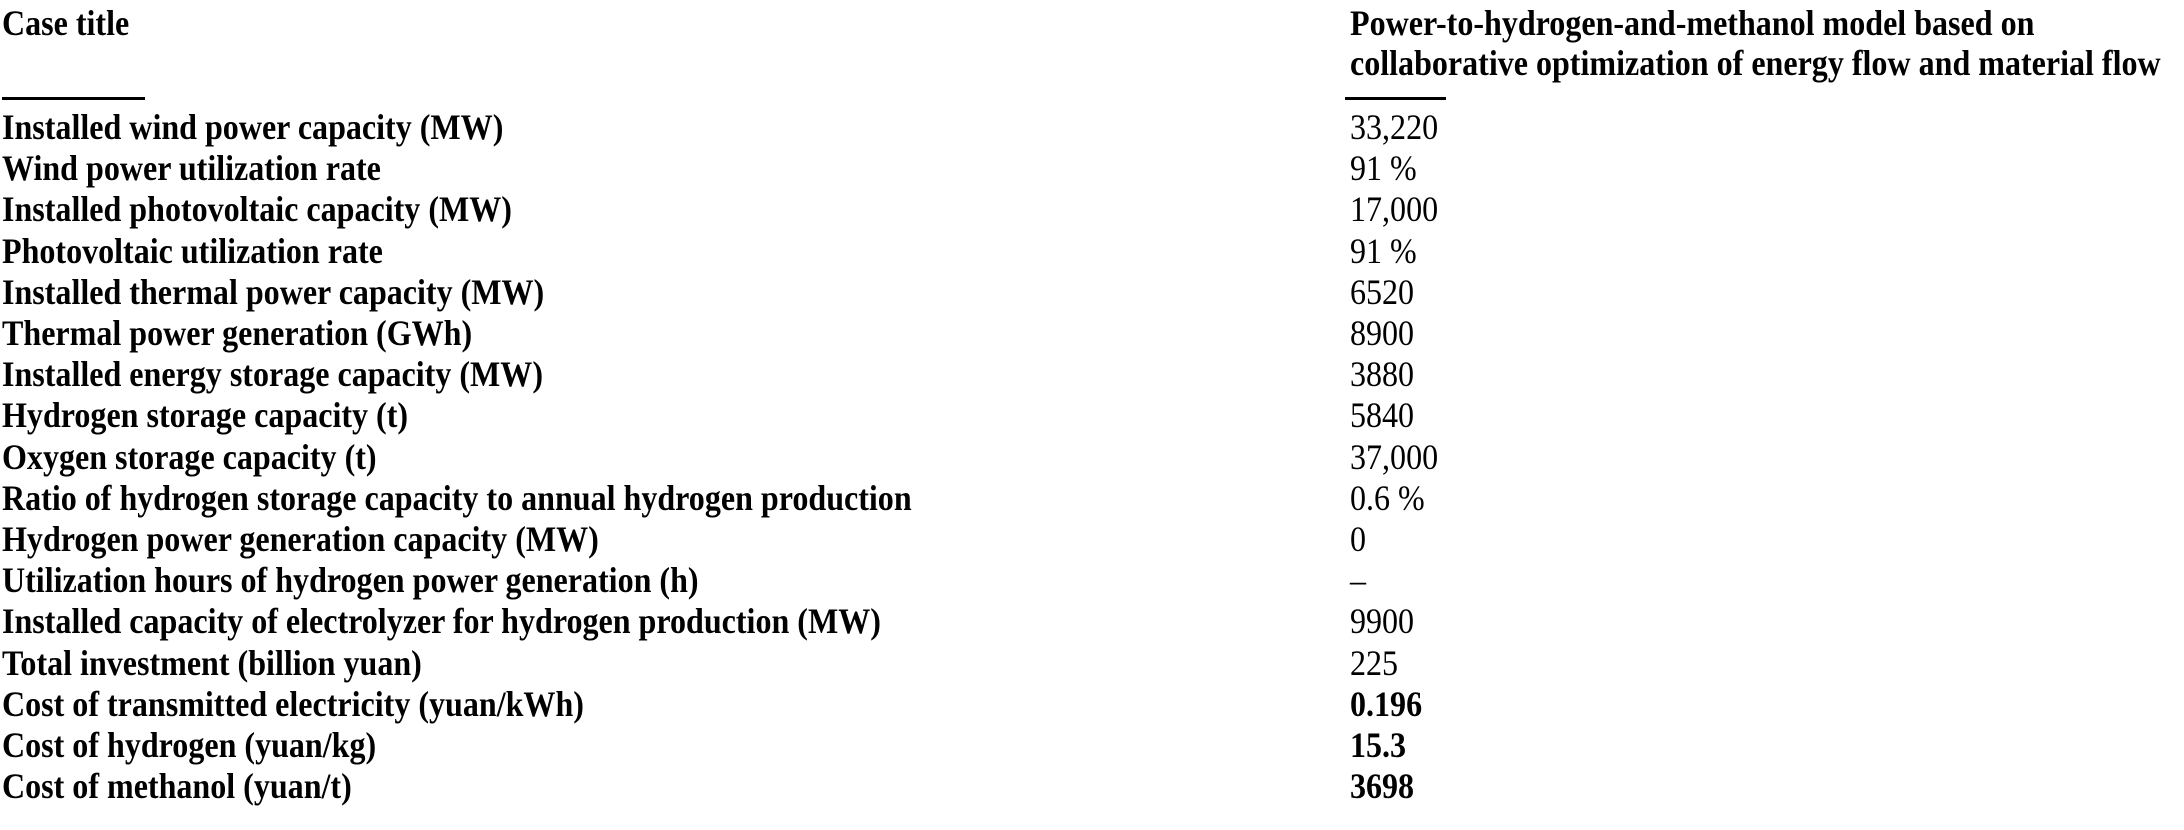 The height and width of the screenshot is (830, 2184). I want to click on row-value: 37,000, so click(1394, 456).